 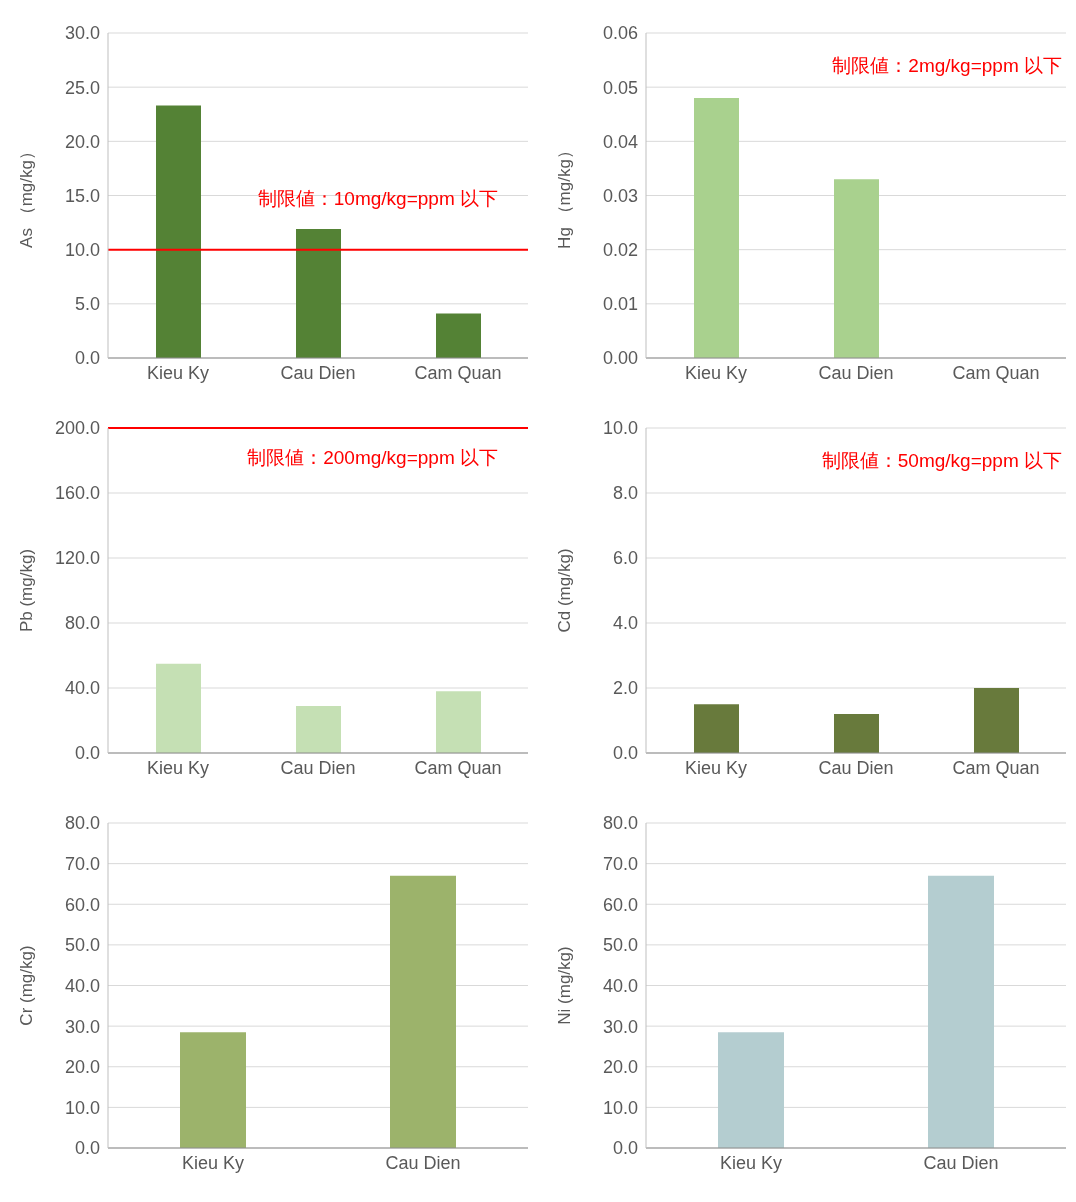 I want to click on annotation: 制限値：2mg/kg=ppm 以下, so click(x=947, y=66).